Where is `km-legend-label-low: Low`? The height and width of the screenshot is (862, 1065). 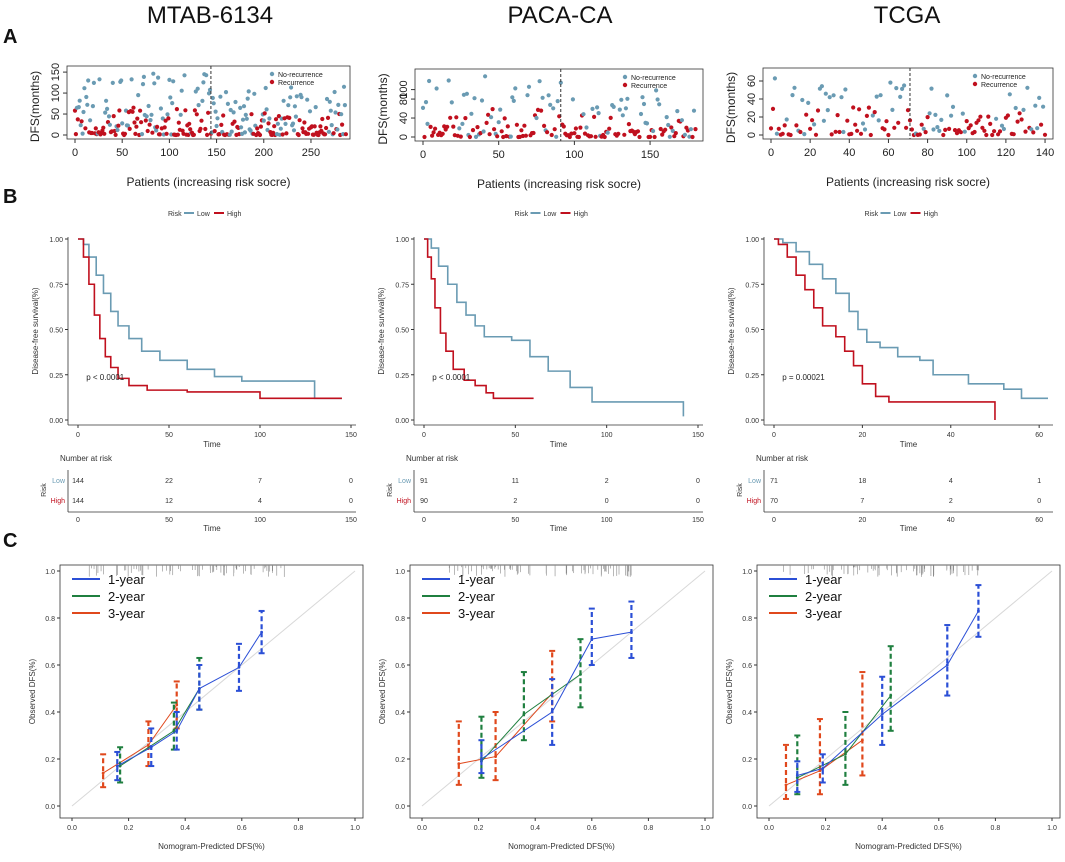
km-legend-label-low: Low is located at coordinates (901, 214).